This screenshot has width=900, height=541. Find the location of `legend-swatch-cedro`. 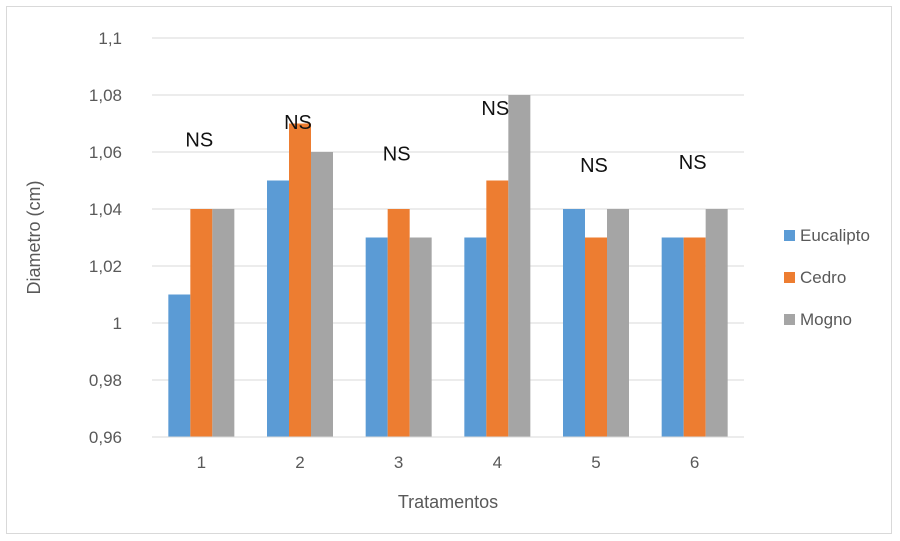

legend-swatch-cedro is located at coordinates (789, 277).